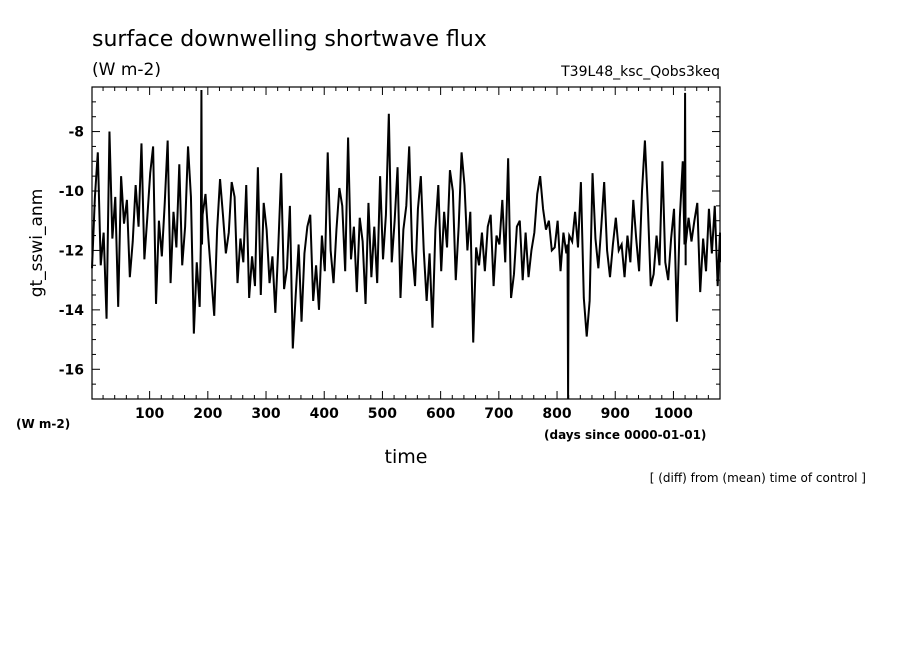 This screenshot has width=904, height=654. I want to click on x-axis-tick-labels: 100 200 300 400 500 600 700 800 900 1000, so click(414, 414).